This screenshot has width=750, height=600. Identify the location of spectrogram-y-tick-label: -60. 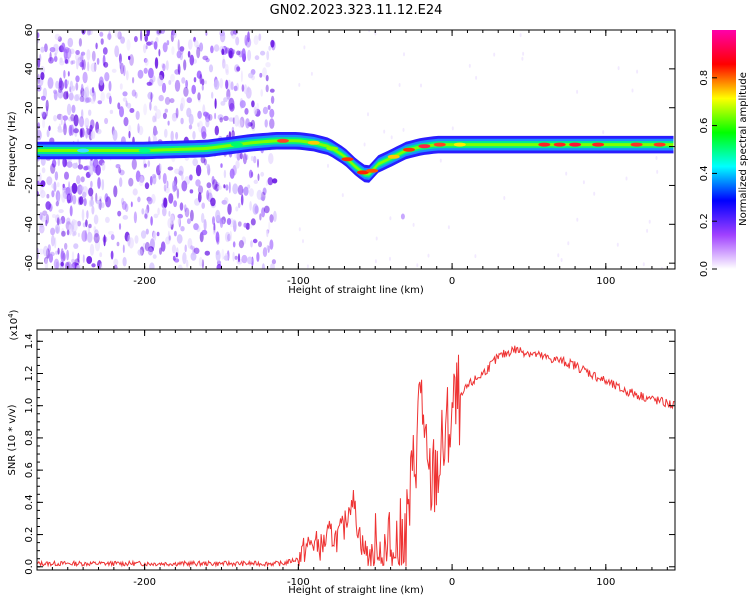
(29, 263).